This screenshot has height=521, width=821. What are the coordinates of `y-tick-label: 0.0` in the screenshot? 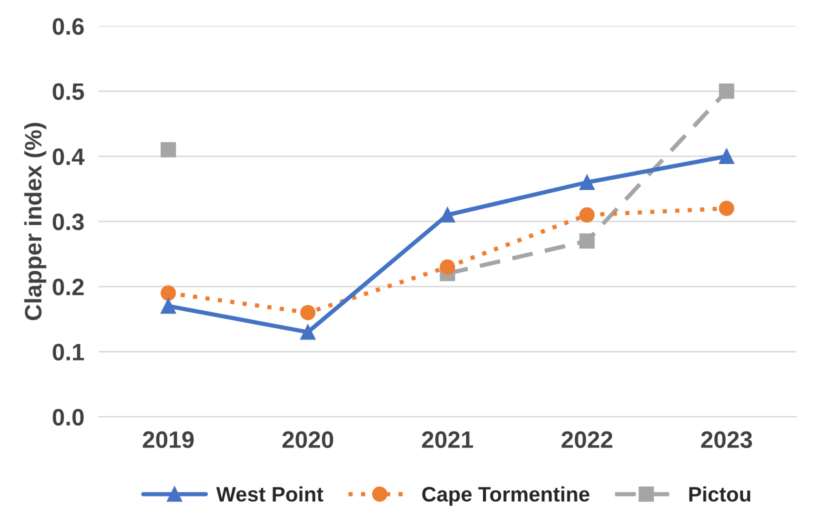 It's located at (68, 417).